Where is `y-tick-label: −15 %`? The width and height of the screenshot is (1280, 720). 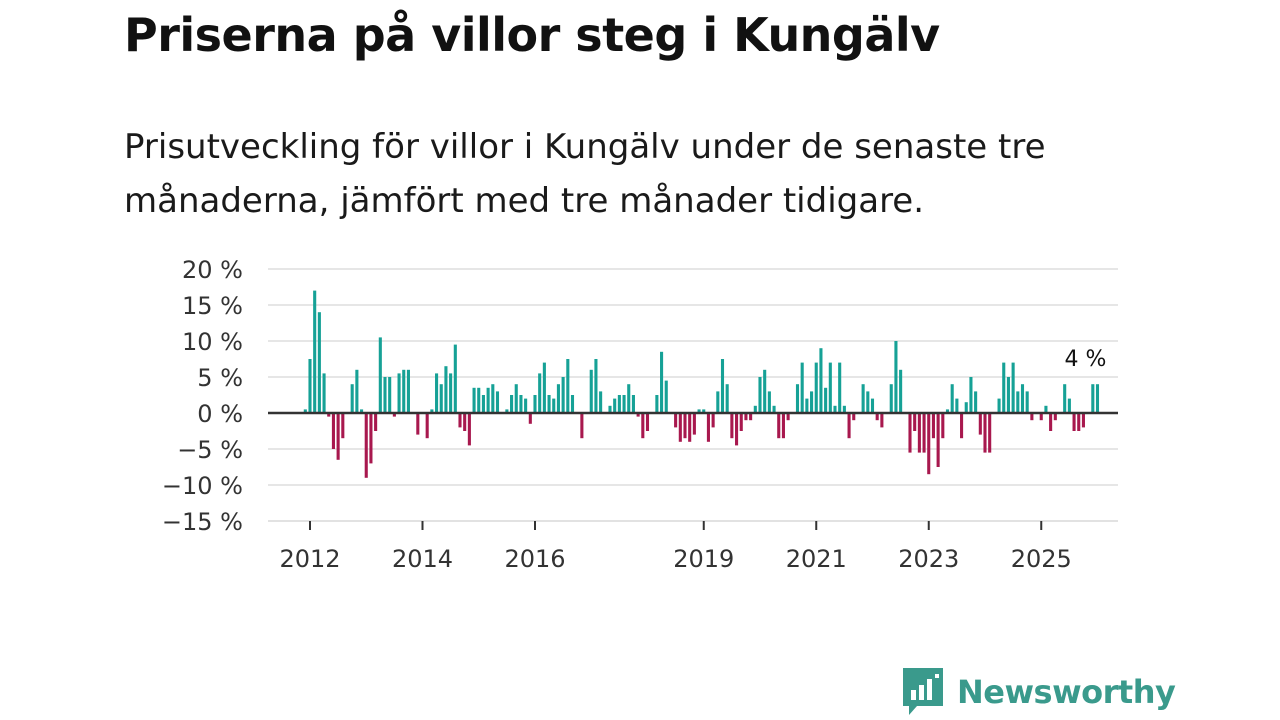 y-tick-label: −15 % is located at coordinates (202, 522).